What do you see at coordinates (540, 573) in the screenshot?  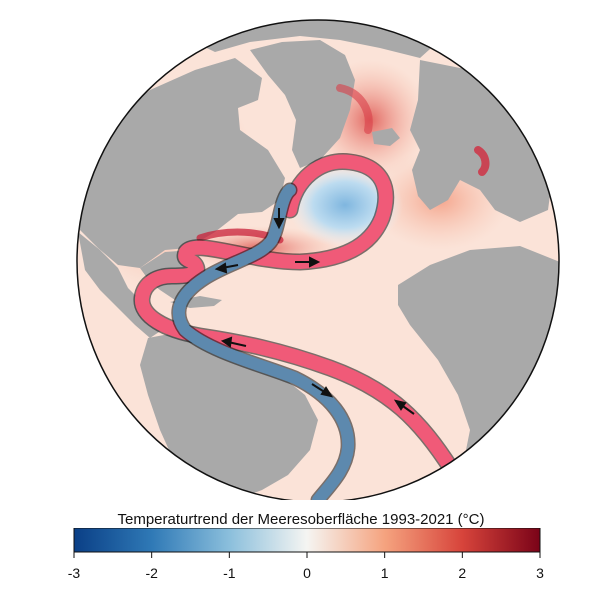 I see `colorbar-tick-label: 3` at bounding box center [540, 573].